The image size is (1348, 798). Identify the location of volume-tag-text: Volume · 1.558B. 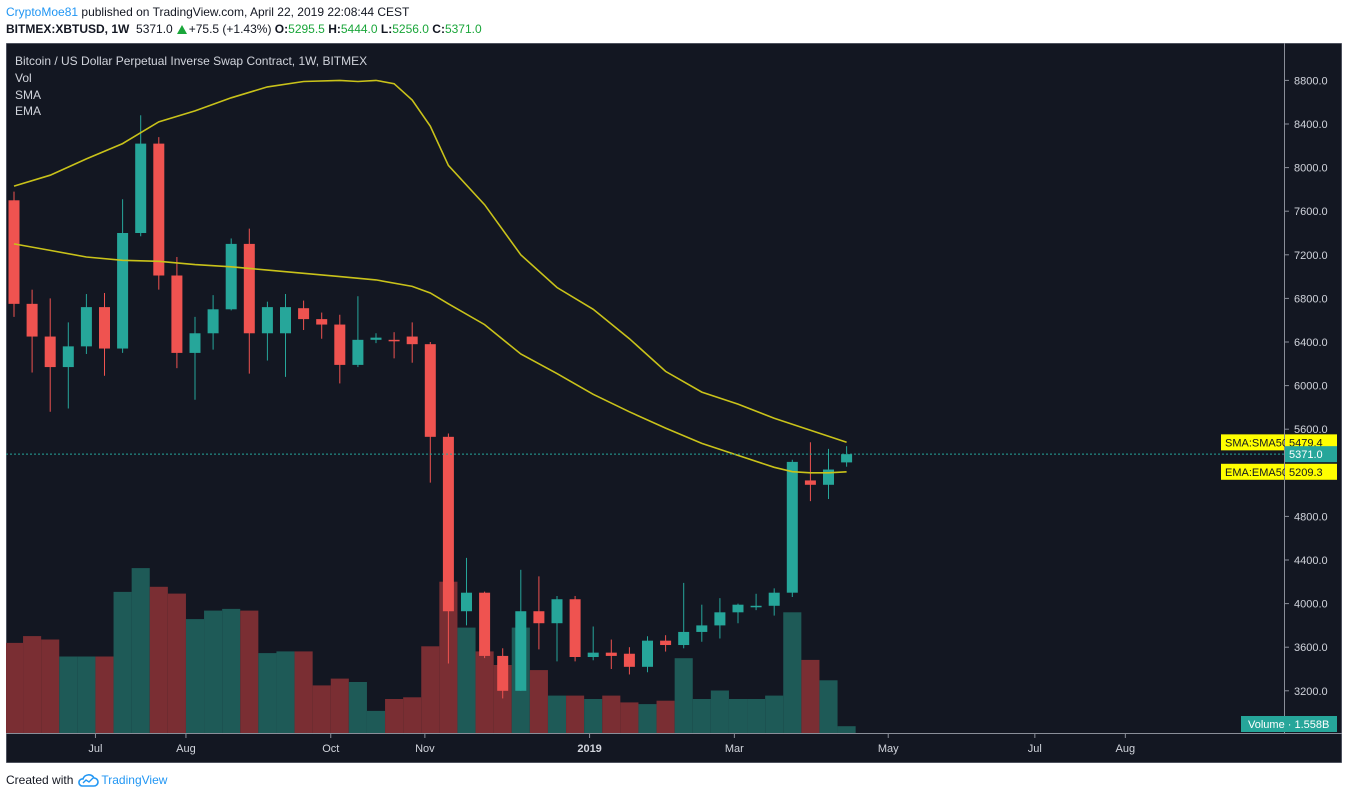
(1288, 725).